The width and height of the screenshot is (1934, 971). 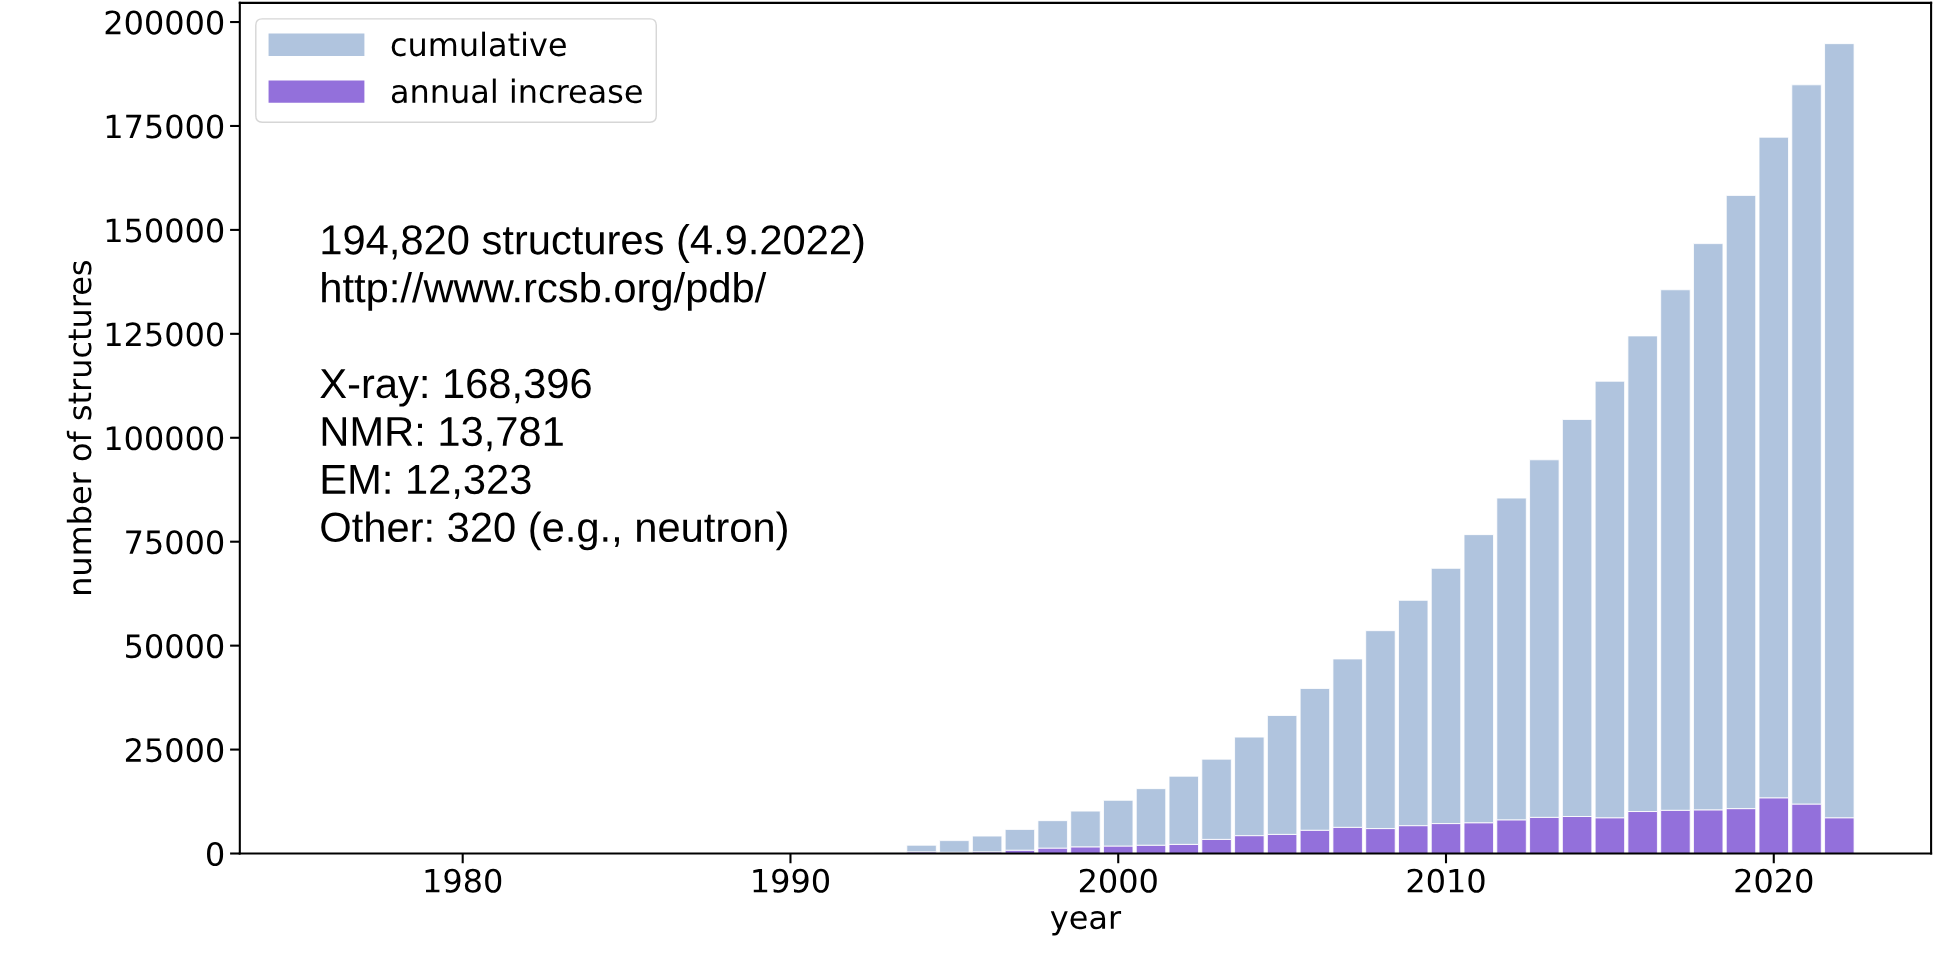 I want to click on x-axis-title: year, so click(x=1086, y=923).